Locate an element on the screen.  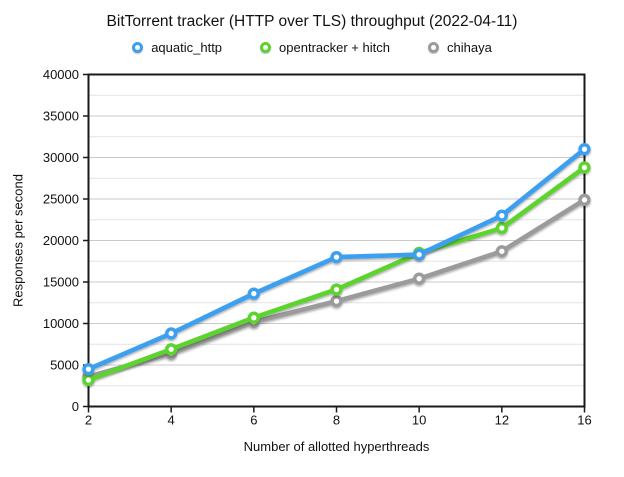
legend-item-opentracker-hitch: opentracker + hitch is located at coordinates (325, 47).